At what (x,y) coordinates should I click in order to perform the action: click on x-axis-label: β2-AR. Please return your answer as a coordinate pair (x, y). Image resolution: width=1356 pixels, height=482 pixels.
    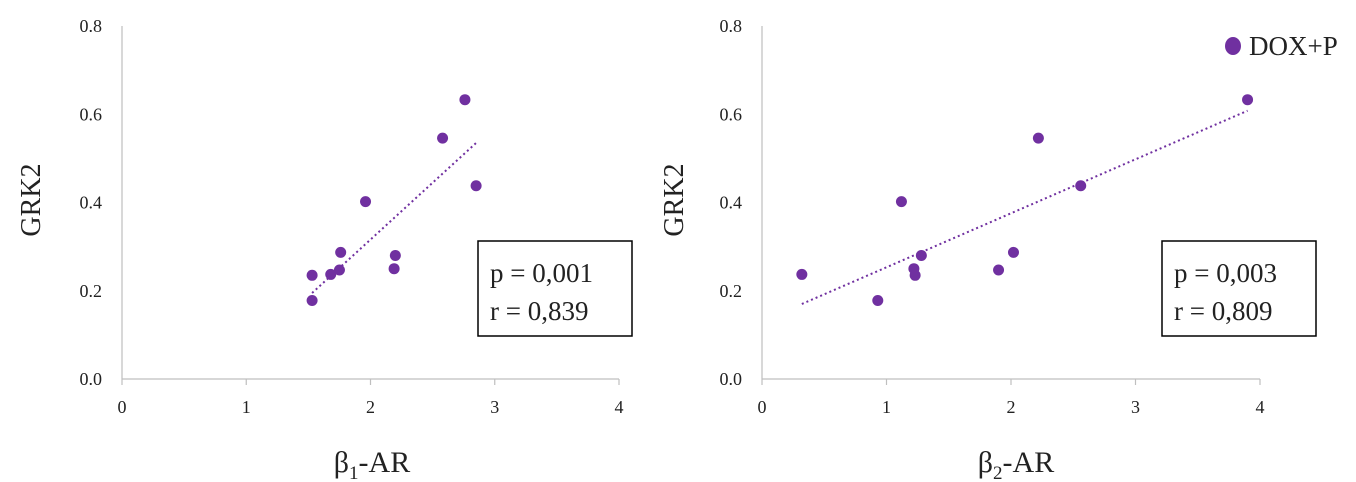
    Looking at the image, I should click on (1016, 464).